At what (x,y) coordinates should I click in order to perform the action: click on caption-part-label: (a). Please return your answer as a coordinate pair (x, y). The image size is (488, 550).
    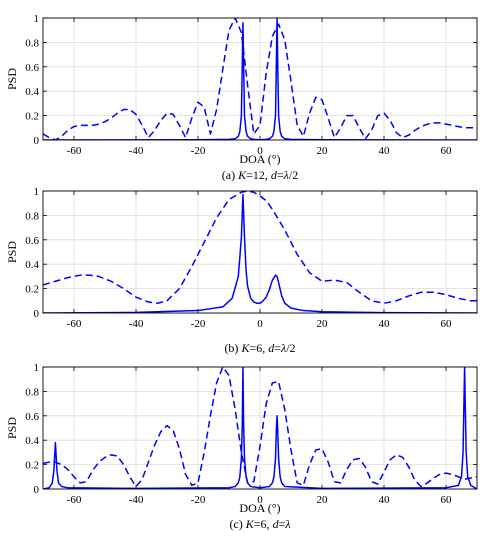
    Looking at the image, I should click on (230, 175).